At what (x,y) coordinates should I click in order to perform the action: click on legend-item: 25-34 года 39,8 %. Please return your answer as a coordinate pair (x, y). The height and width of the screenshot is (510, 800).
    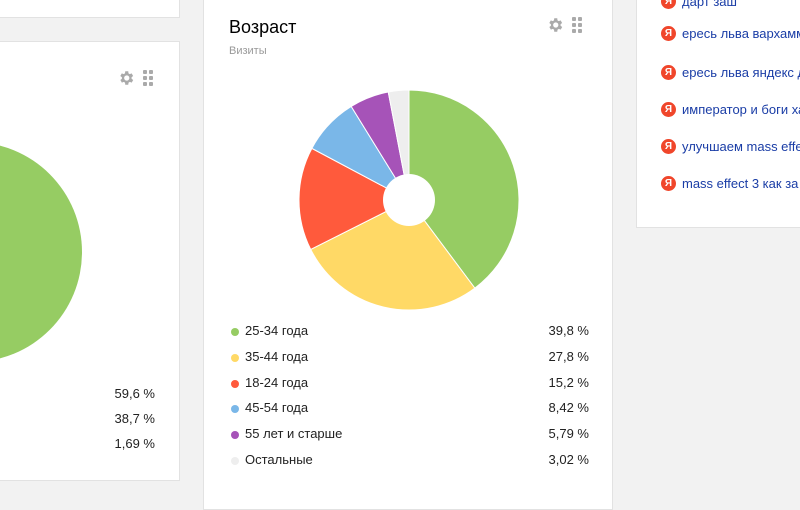
    Looking at the image, I should click on (409, 334).